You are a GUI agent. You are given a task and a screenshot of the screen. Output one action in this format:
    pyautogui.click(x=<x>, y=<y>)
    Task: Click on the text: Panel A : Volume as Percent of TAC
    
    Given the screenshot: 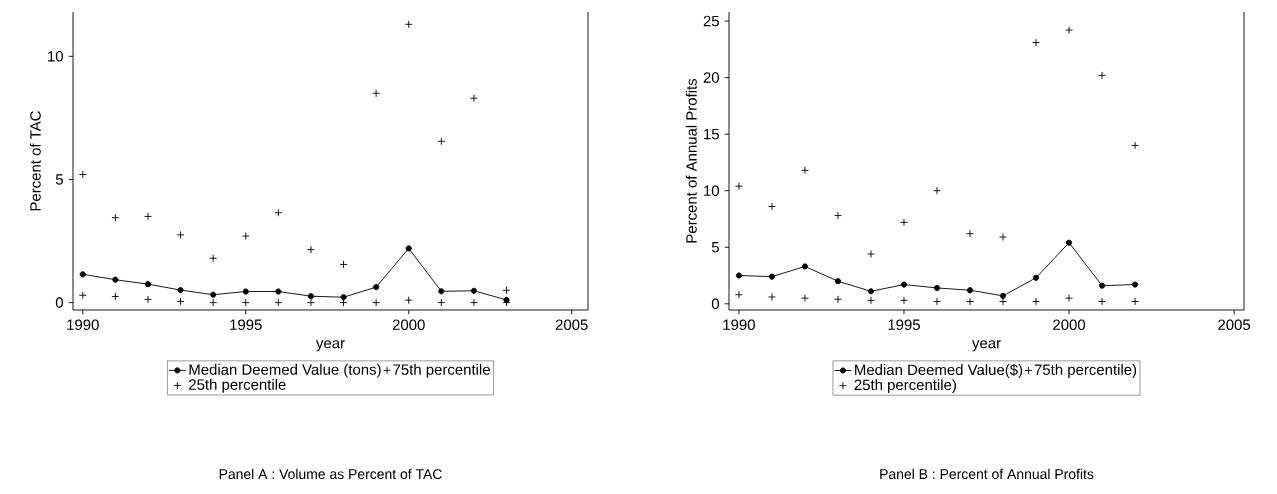 What is the action you would take?
    pyautogui.click(x=330, y=474)
    